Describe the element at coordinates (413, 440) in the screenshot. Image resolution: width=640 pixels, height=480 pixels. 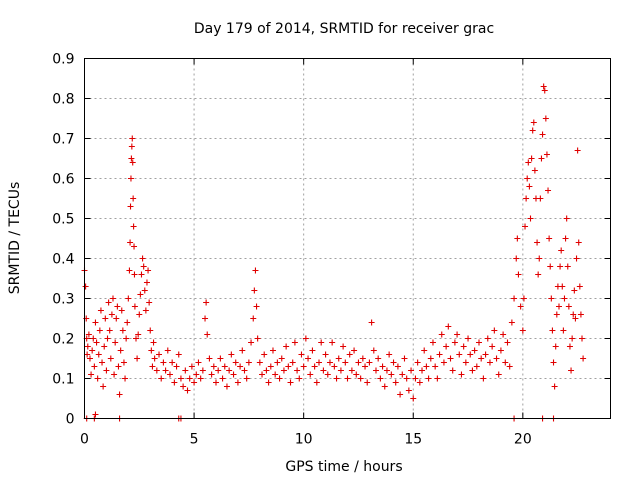
I see `x-tick-label: 15` at that location.